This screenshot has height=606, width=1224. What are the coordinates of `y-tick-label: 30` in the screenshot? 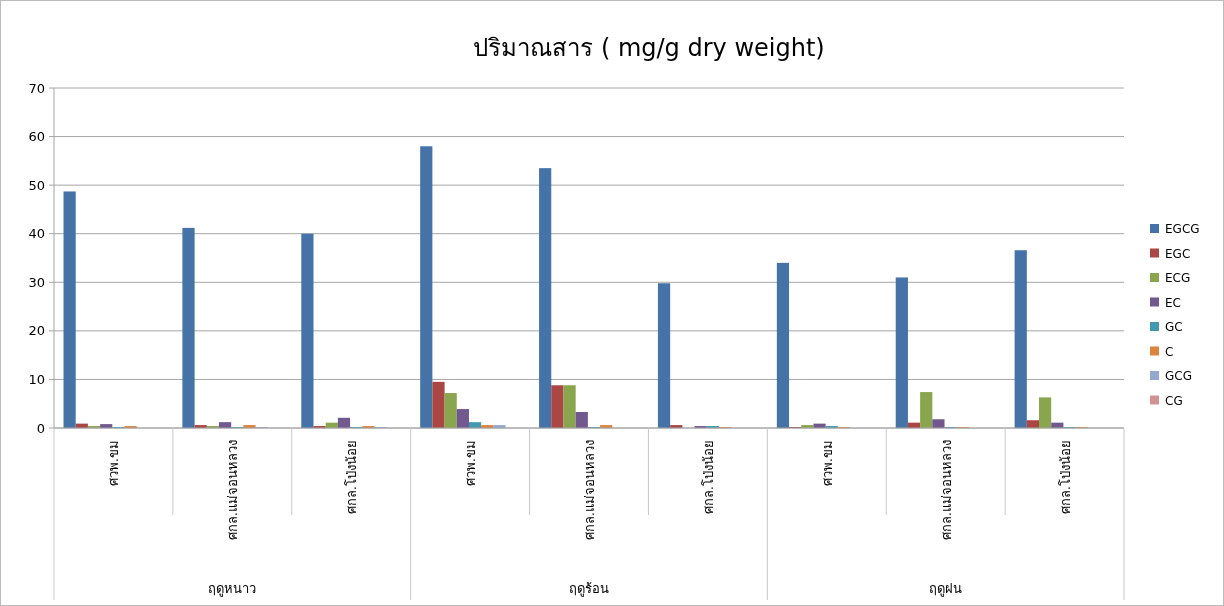 It's located at (36, 282).